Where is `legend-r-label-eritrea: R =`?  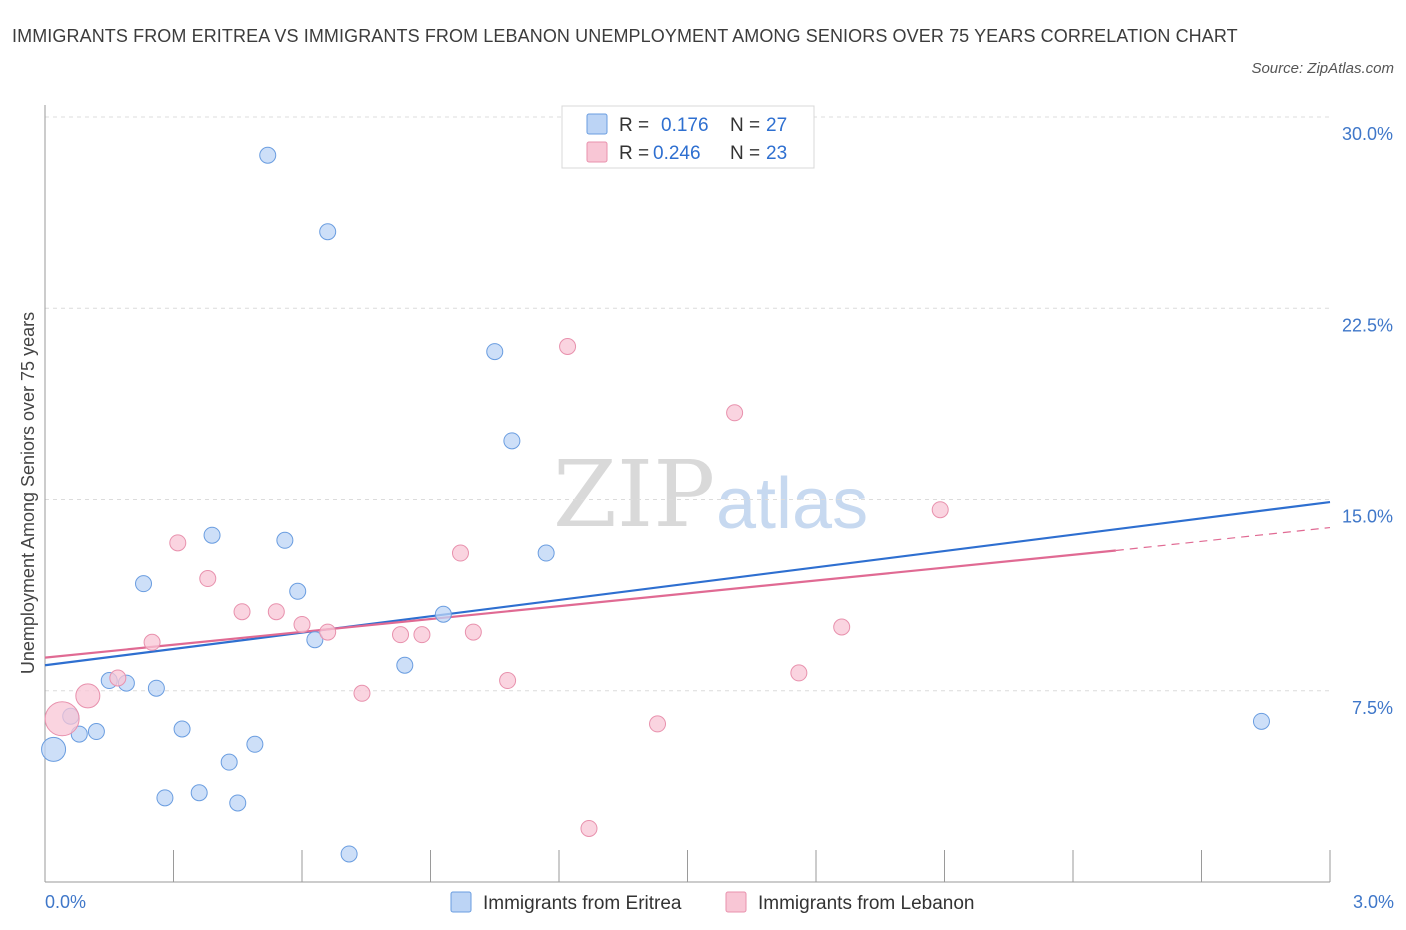
legend-r-label-eritrea: R = is located at coordinates (634, 125).